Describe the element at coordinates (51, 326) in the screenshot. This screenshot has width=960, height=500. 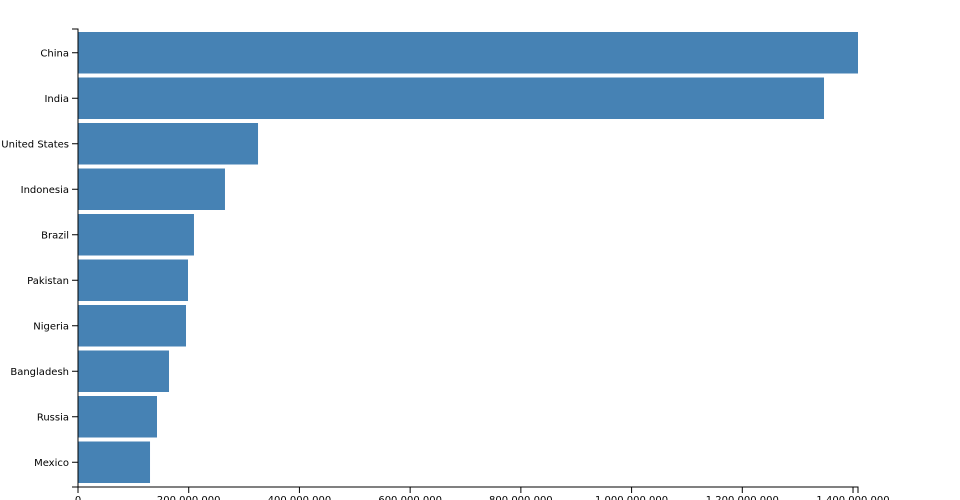
I see `y-tick-label: Nigeria` at that location.